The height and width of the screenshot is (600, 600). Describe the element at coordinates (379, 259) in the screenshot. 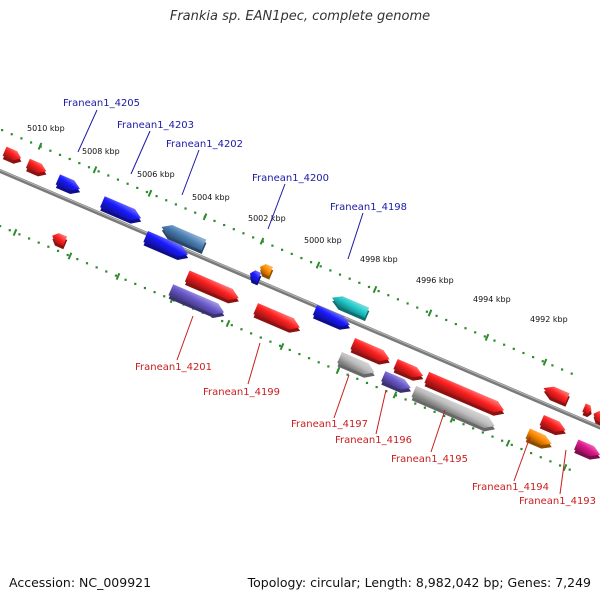

I see `tick-label: 4998 kbp` at that location.